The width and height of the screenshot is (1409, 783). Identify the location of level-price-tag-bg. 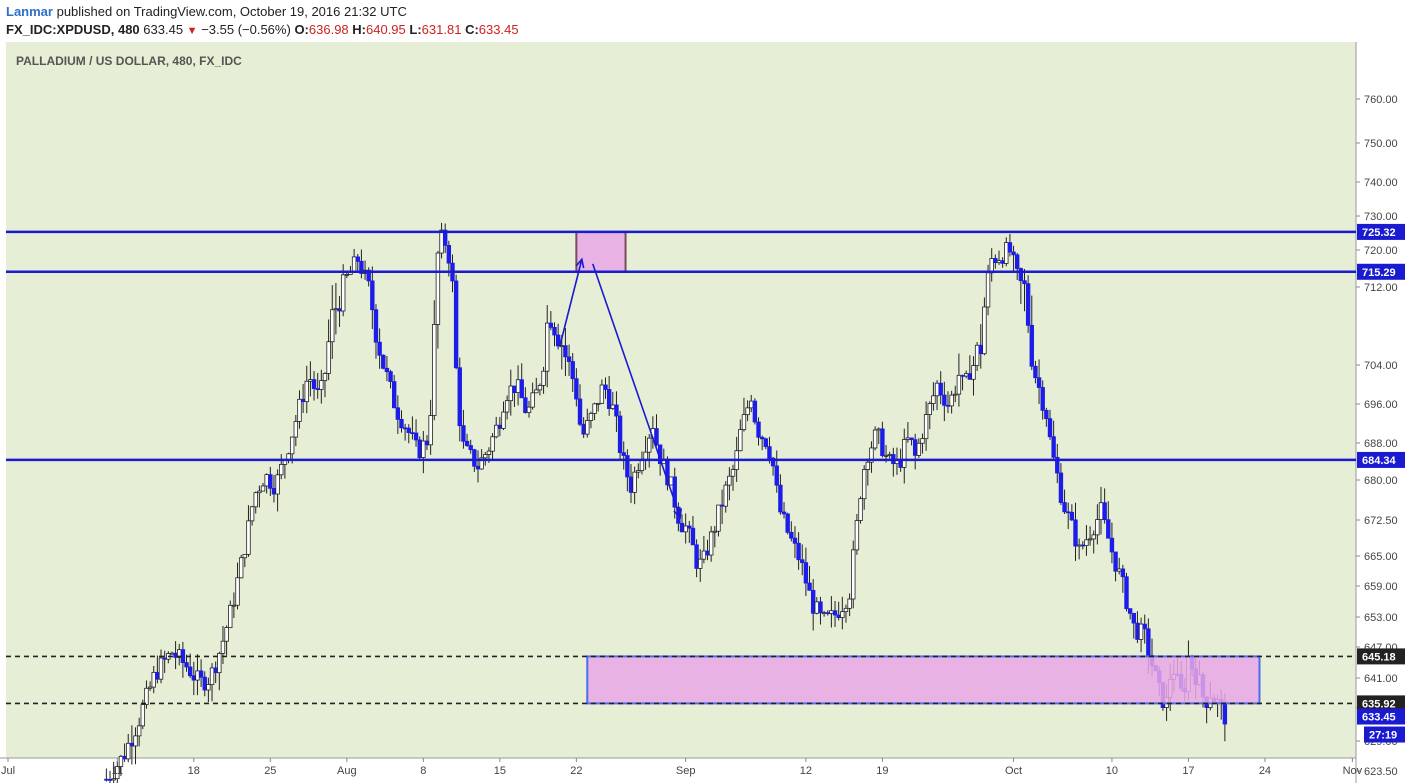
(1381, 703).